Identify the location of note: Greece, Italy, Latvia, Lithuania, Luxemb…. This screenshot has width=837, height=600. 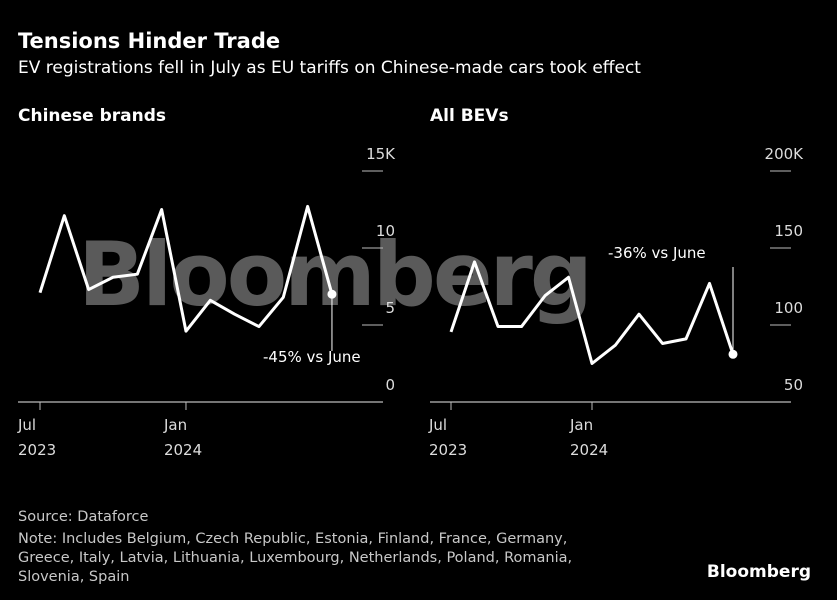
(295, 558).